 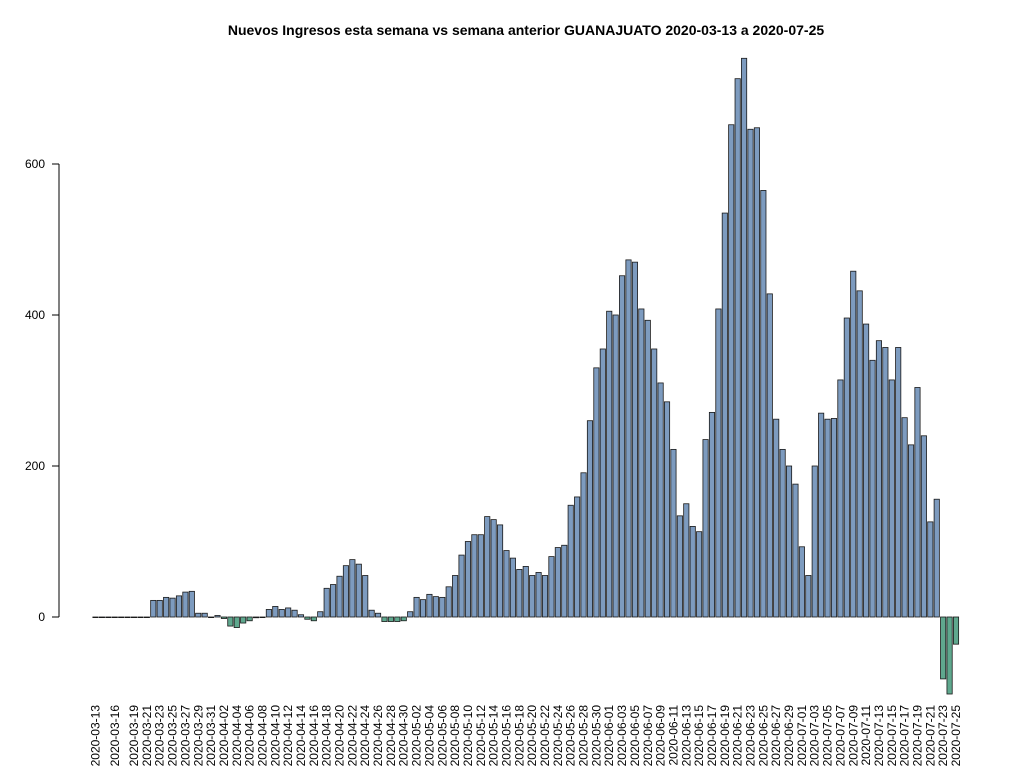 What do you see at coordinates (185, 736) in the screenshot?
I see `x-tick-label: 2020-03-27` at bounding box center [185, 736].